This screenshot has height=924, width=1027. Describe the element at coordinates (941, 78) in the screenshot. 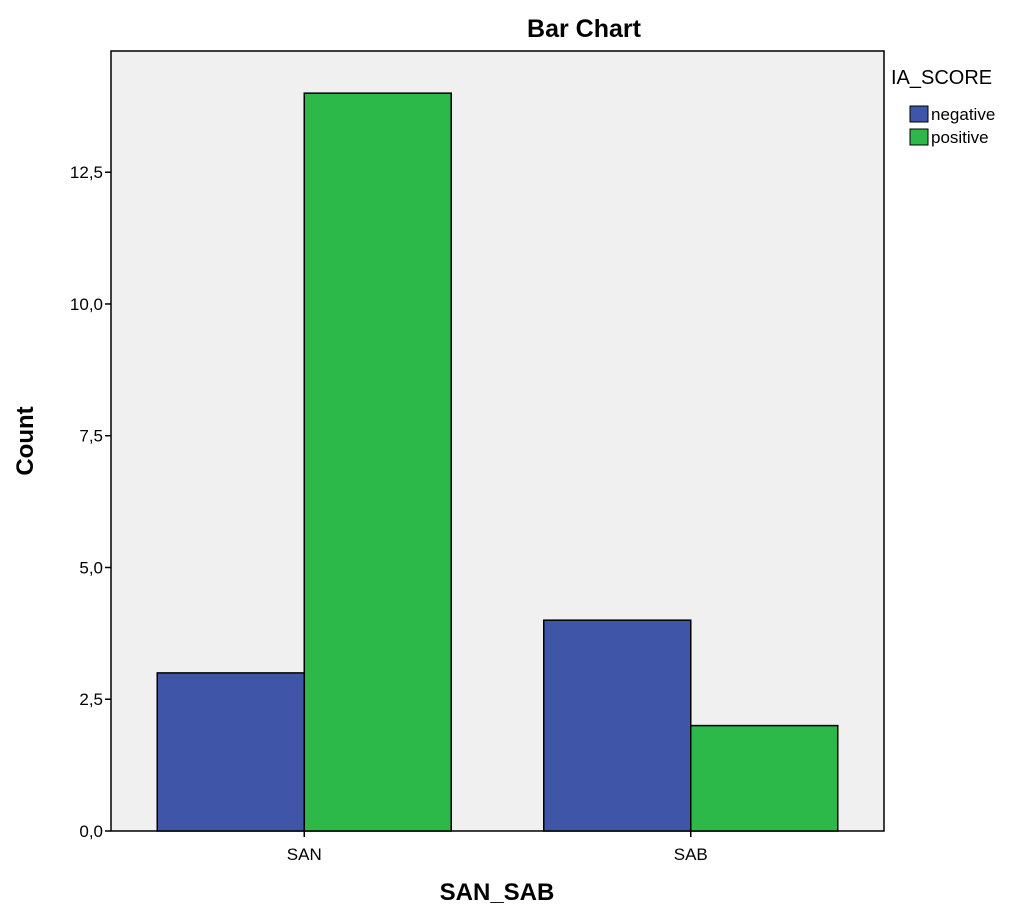

I see `legend-title: IA_SCORE` at that location.